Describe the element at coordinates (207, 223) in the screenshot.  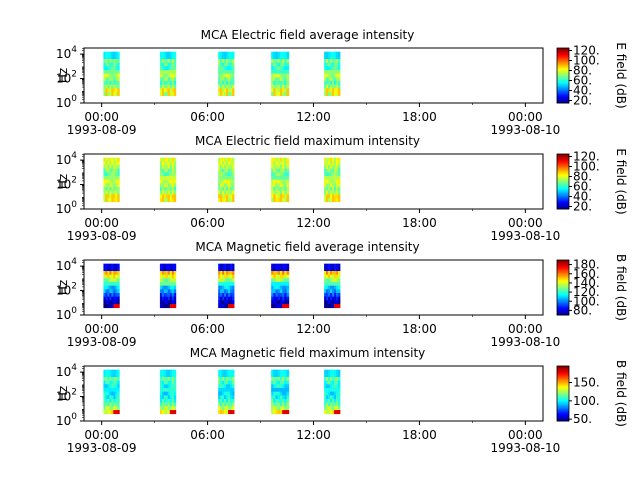
I see `x-tick-label: 06:00` at that location.